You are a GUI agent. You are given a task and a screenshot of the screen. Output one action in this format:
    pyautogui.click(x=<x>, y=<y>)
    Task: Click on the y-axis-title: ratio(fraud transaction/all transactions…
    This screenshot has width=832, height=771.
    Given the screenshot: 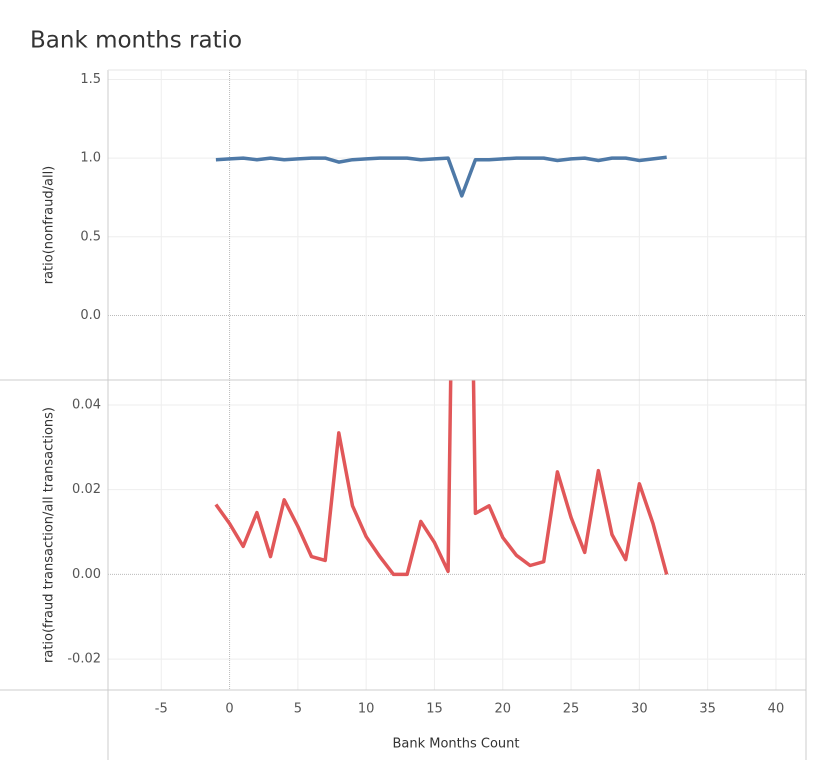 What is the action you would take?
    pyautogui.click(x=49, y=535)
    